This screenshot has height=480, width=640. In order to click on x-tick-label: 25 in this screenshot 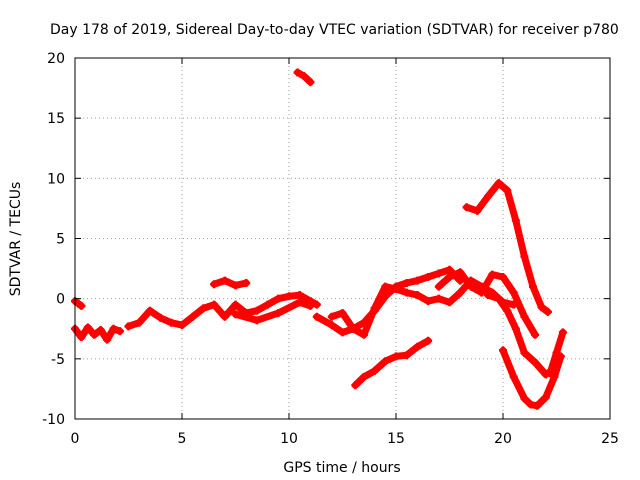, I will do `click(610, 439)`.